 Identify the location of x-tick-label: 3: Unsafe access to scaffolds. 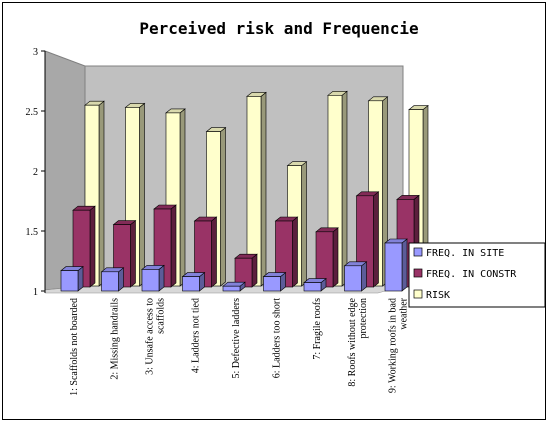
(156, 336).